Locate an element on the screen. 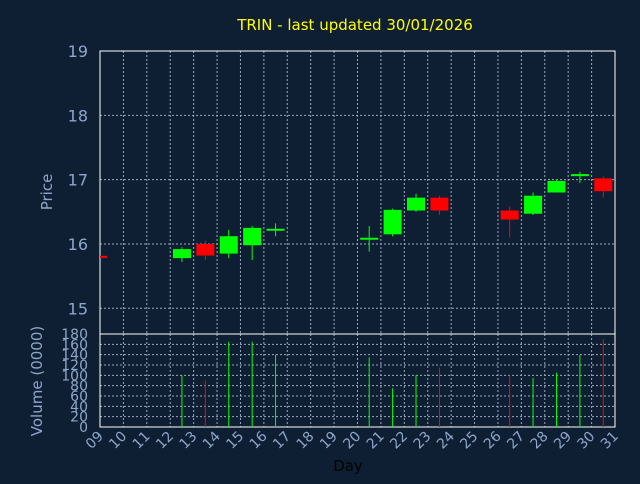 The height and width of the screenshot is (484, 640). x-tick-label: 22 is located at coordinates (399, 441).